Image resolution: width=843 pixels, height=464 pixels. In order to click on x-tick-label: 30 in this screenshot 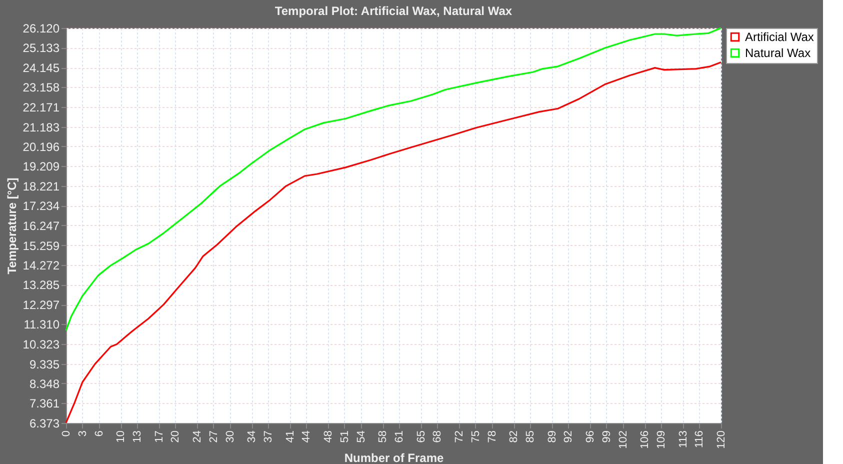, I will do `click(230, 436)`.